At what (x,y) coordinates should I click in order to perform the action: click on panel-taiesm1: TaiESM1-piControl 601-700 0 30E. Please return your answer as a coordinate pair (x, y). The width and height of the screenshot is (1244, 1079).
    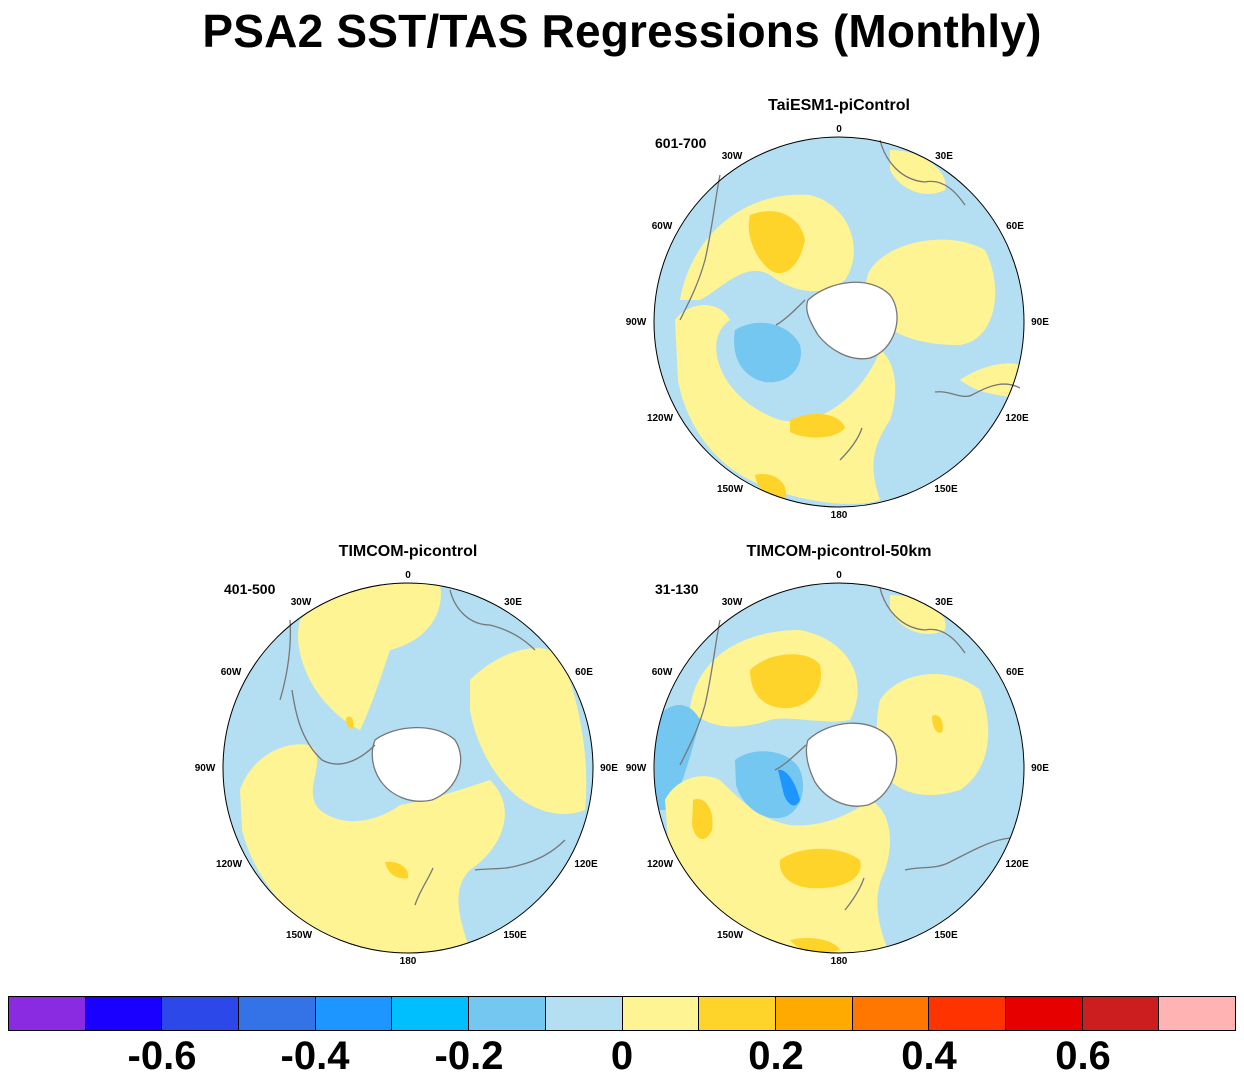
    Looking at the image, I should click on (838, 309).